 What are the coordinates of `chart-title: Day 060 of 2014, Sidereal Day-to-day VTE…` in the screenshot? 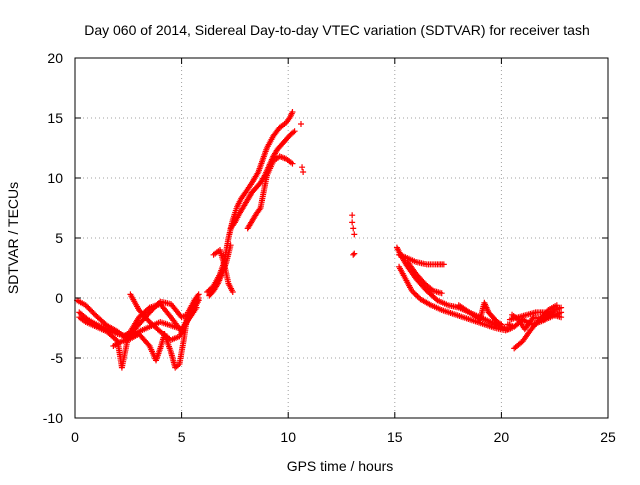 It's located at (337, 30).